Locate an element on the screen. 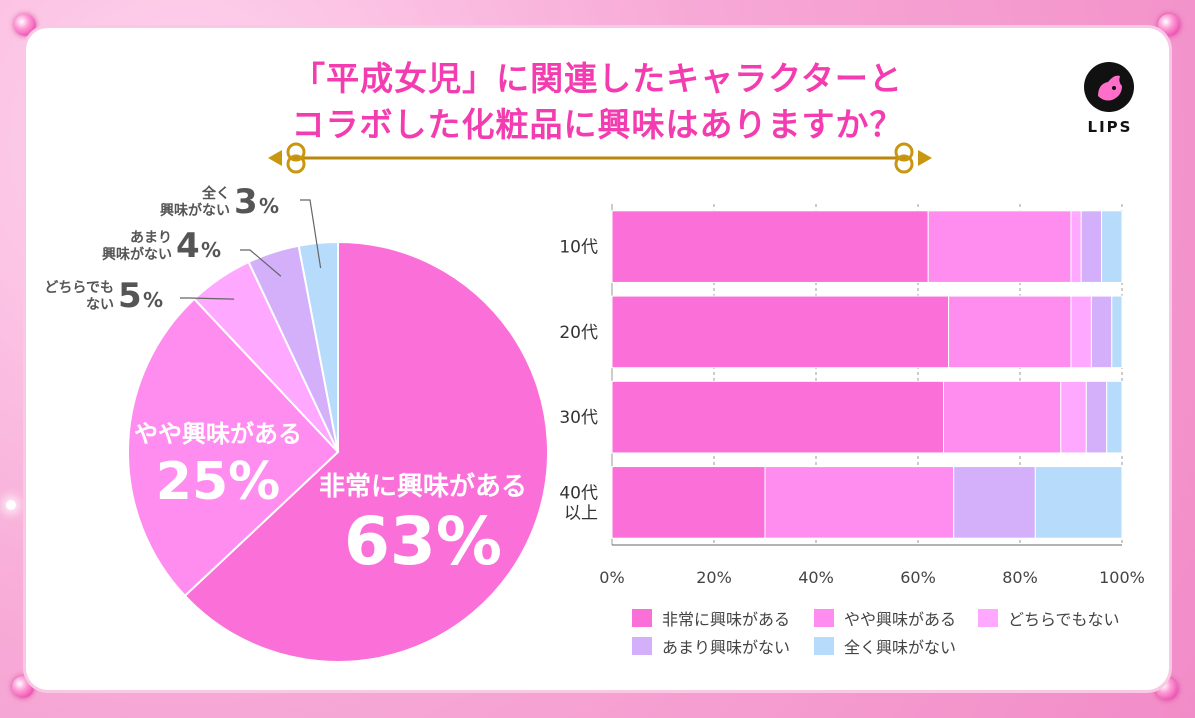  y-category-label: 20代 is located at coordinates (578, 333).